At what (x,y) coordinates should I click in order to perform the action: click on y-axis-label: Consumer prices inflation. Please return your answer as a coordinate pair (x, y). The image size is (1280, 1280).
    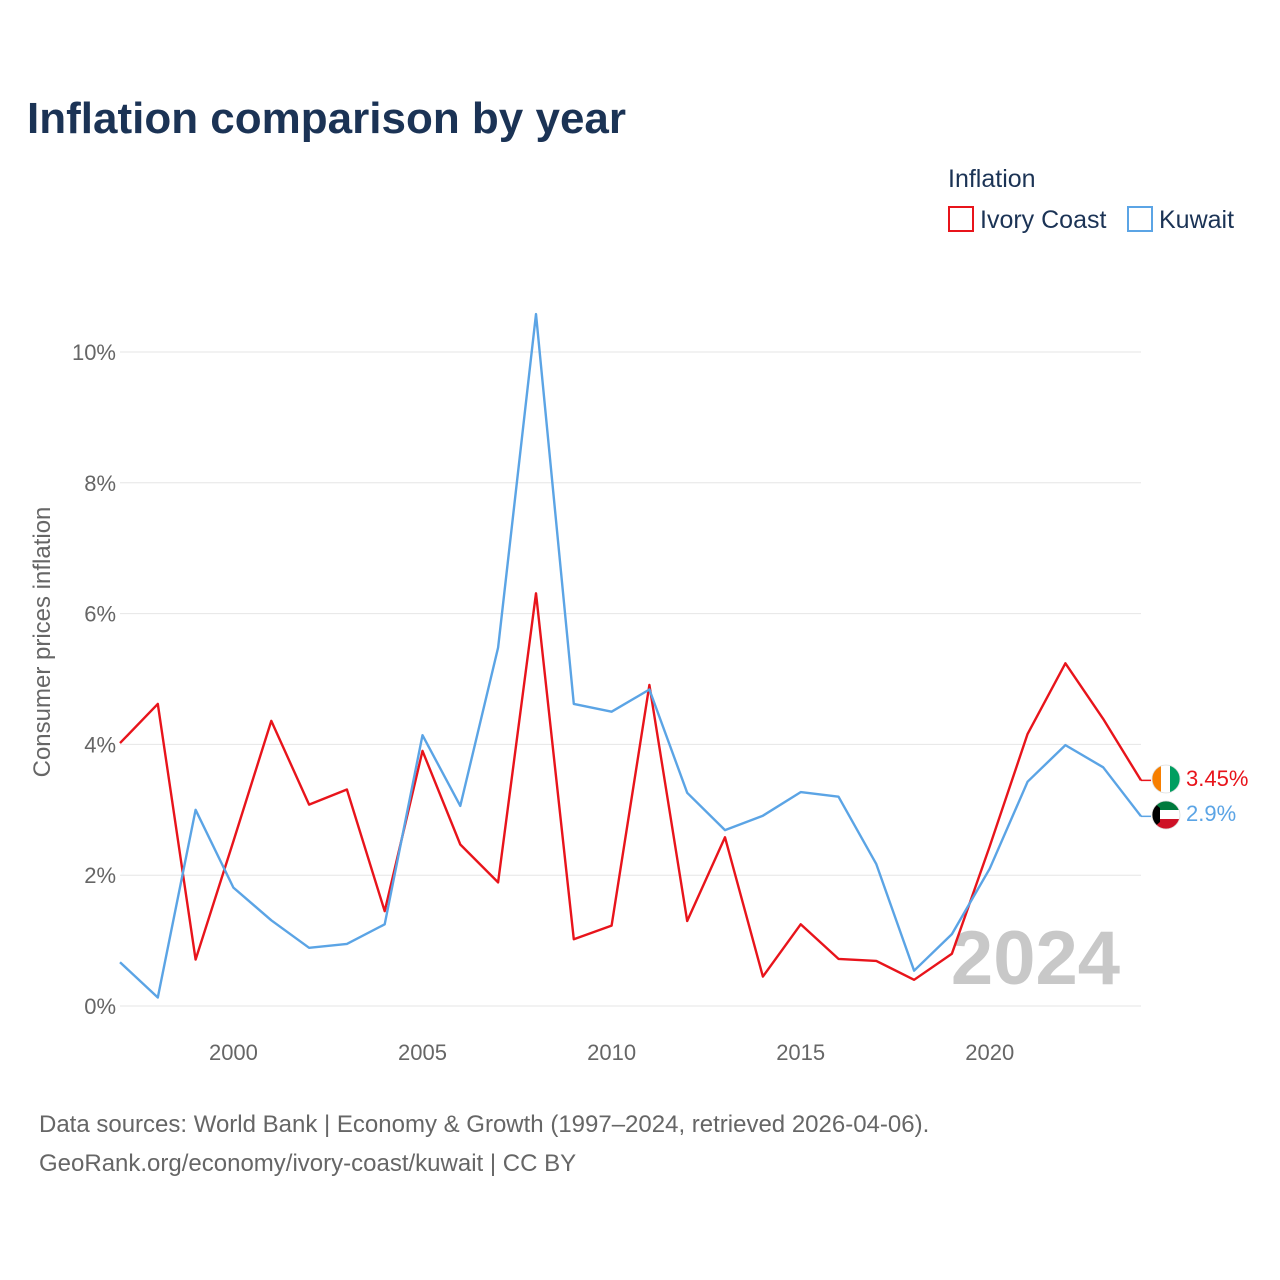
    Looking at the image, I should click on (42, 642).